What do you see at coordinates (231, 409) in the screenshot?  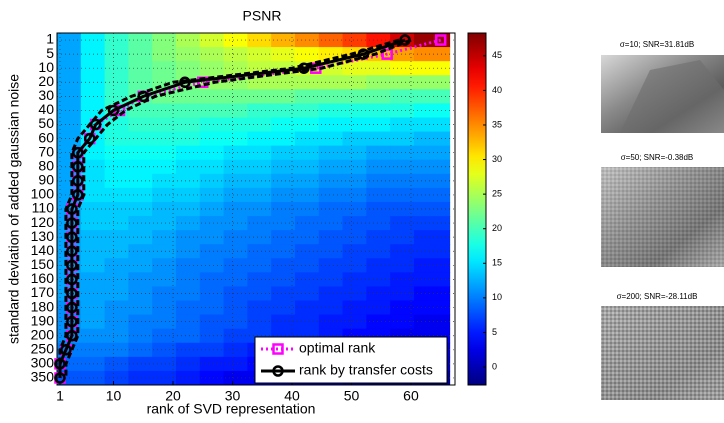 I see `x-axis-label: rank of SVD representation` at bounding box center [231, 409].